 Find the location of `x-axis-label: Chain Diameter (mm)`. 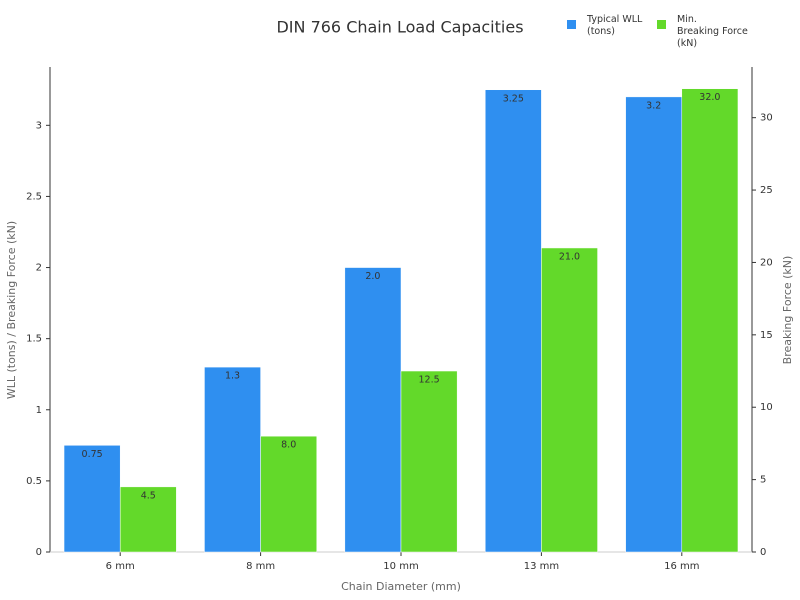

x-axis-label: Chain Diameter (mm) is located at coordinates (401, 586).